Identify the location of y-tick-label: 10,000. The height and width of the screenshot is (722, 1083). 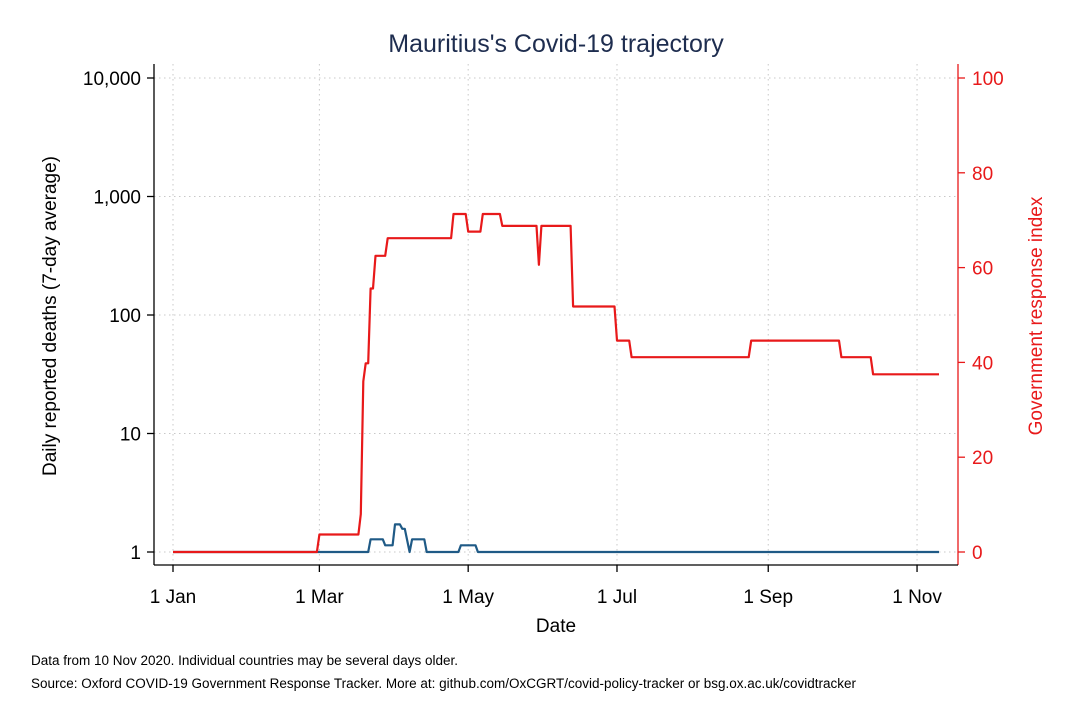
(112, 79).